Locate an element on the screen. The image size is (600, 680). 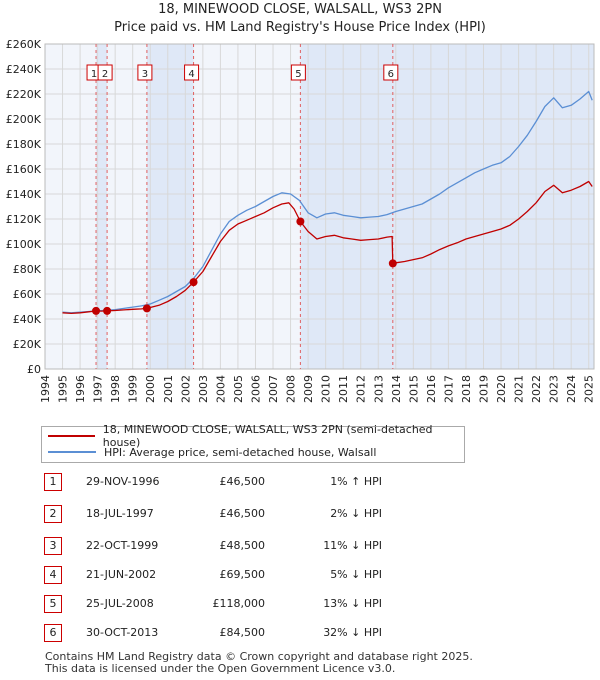
sale-number-badge: 5 is located at coordinates (53, 604).